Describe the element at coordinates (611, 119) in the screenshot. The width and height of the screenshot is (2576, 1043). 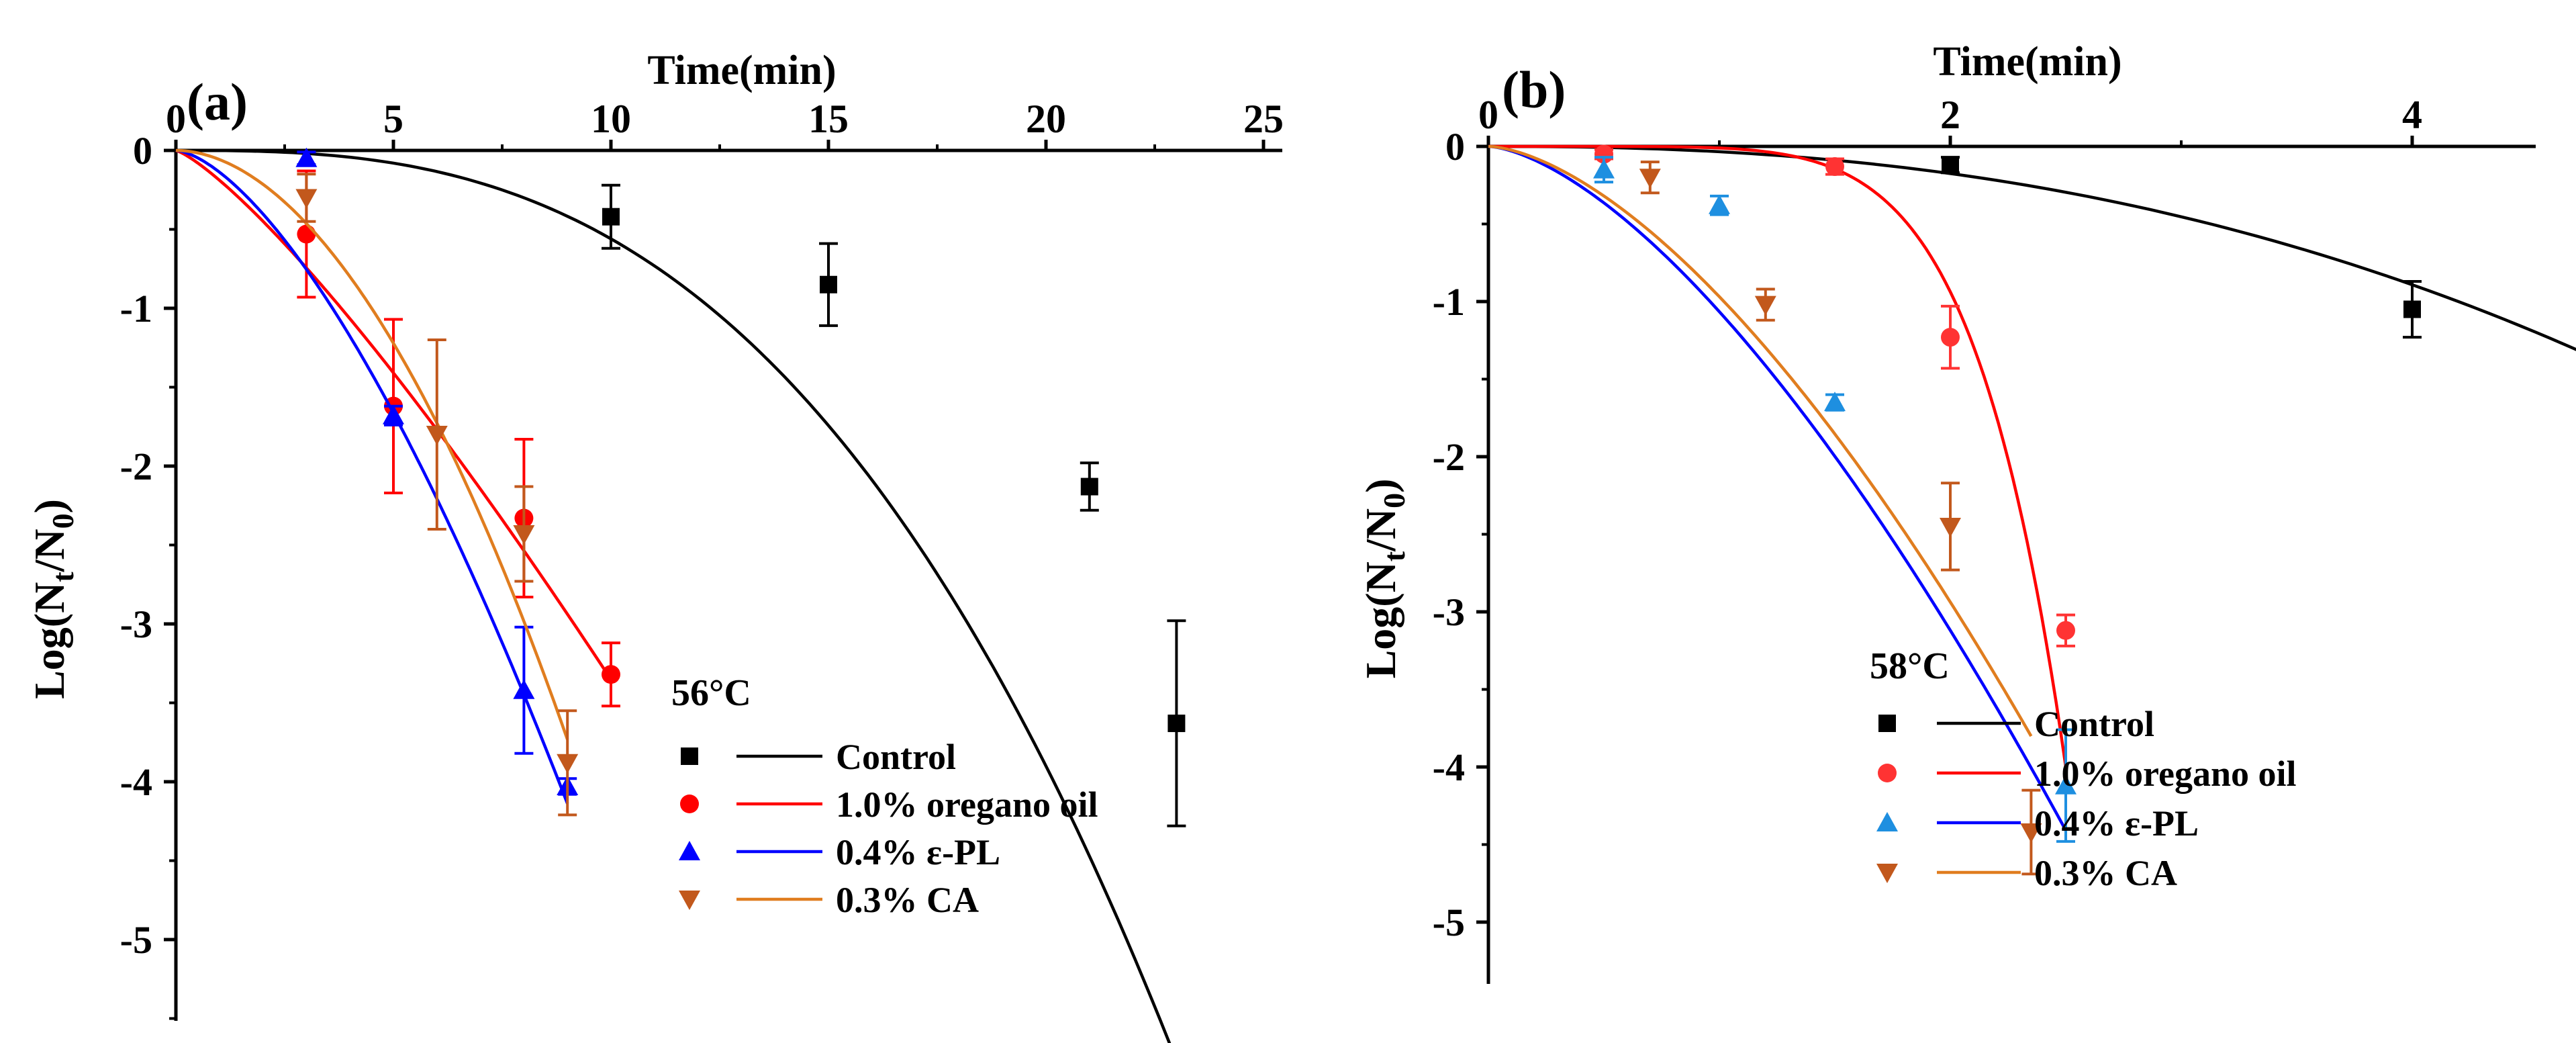
I see `x-tick-label: 10` at that location.